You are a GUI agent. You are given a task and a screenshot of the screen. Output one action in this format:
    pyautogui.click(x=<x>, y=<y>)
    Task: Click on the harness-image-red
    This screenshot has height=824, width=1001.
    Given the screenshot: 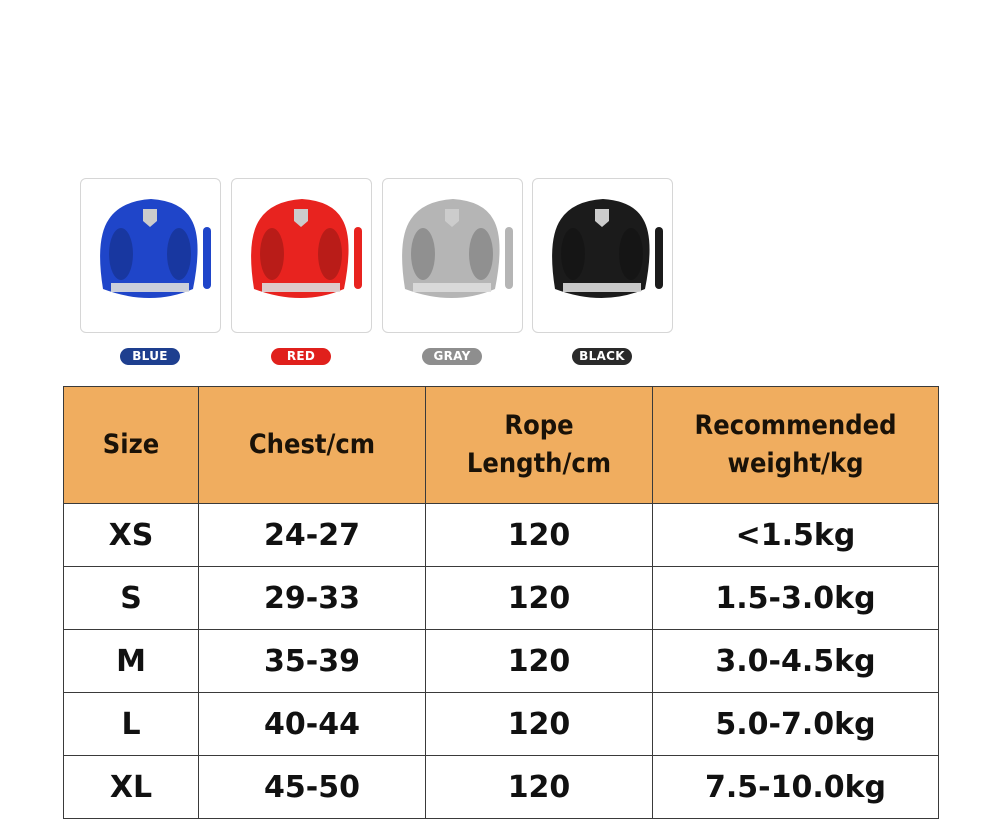 What is the action you would take?
    pyautogui.click(x=301, y=255)
    